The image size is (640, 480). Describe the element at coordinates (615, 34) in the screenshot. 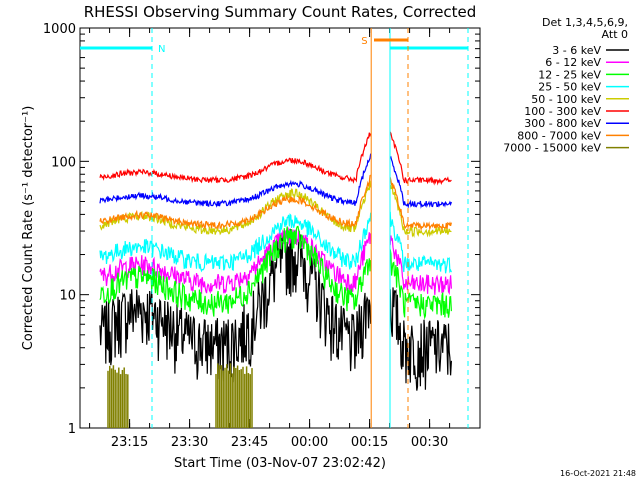

I see `legend-title-line2: Att 0` at that location.